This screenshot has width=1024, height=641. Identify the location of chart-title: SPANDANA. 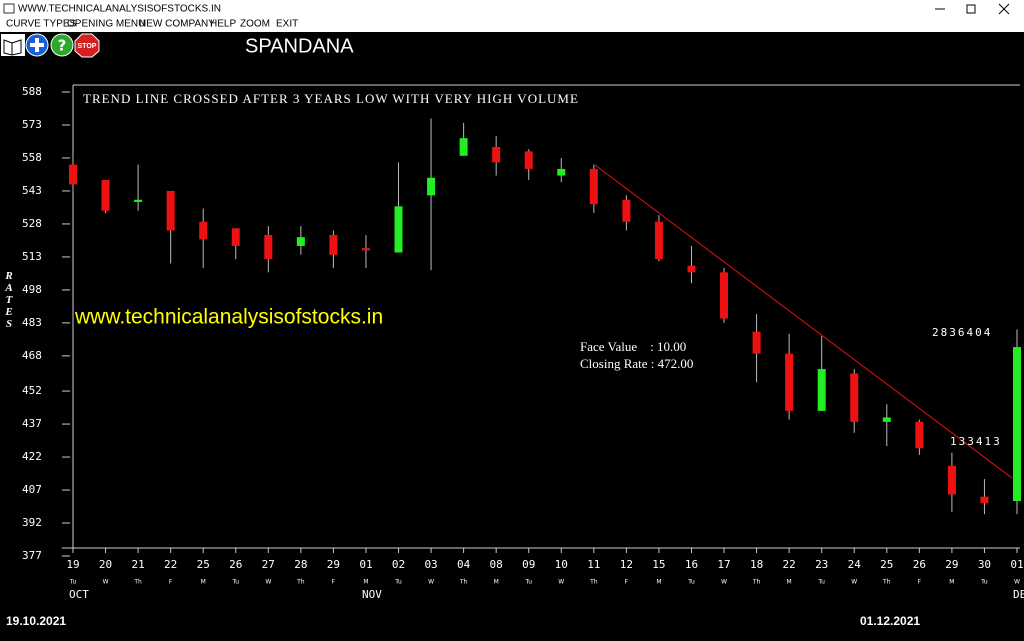
(299, 46).